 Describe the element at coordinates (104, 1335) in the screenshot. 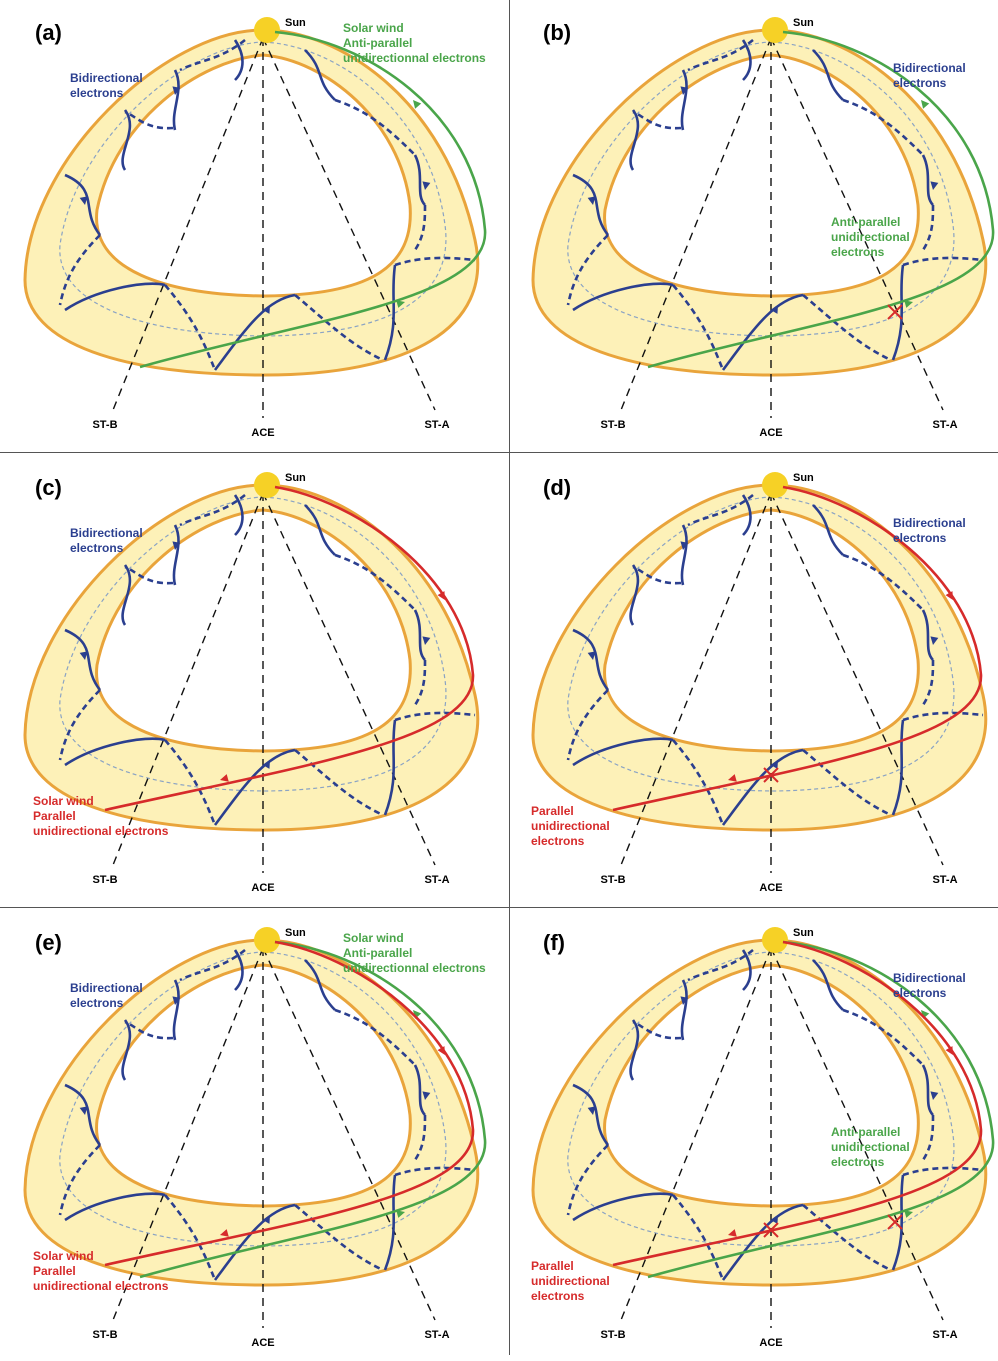

I see `st-b-label: ST-B` at that location.